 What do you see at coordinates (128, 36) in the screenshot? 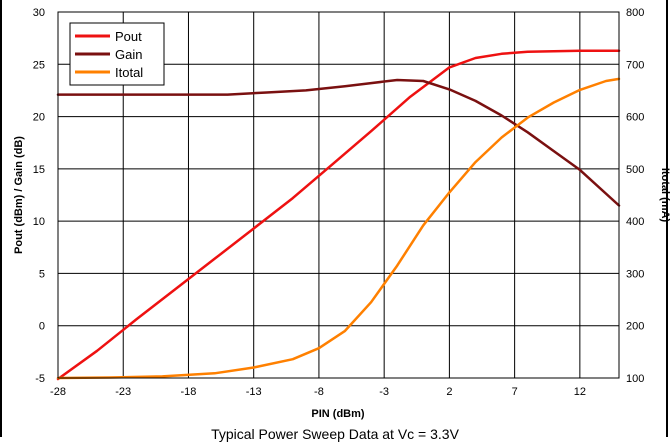
I see `legend-label-pout: Pout` at bounding box center [128, 36].